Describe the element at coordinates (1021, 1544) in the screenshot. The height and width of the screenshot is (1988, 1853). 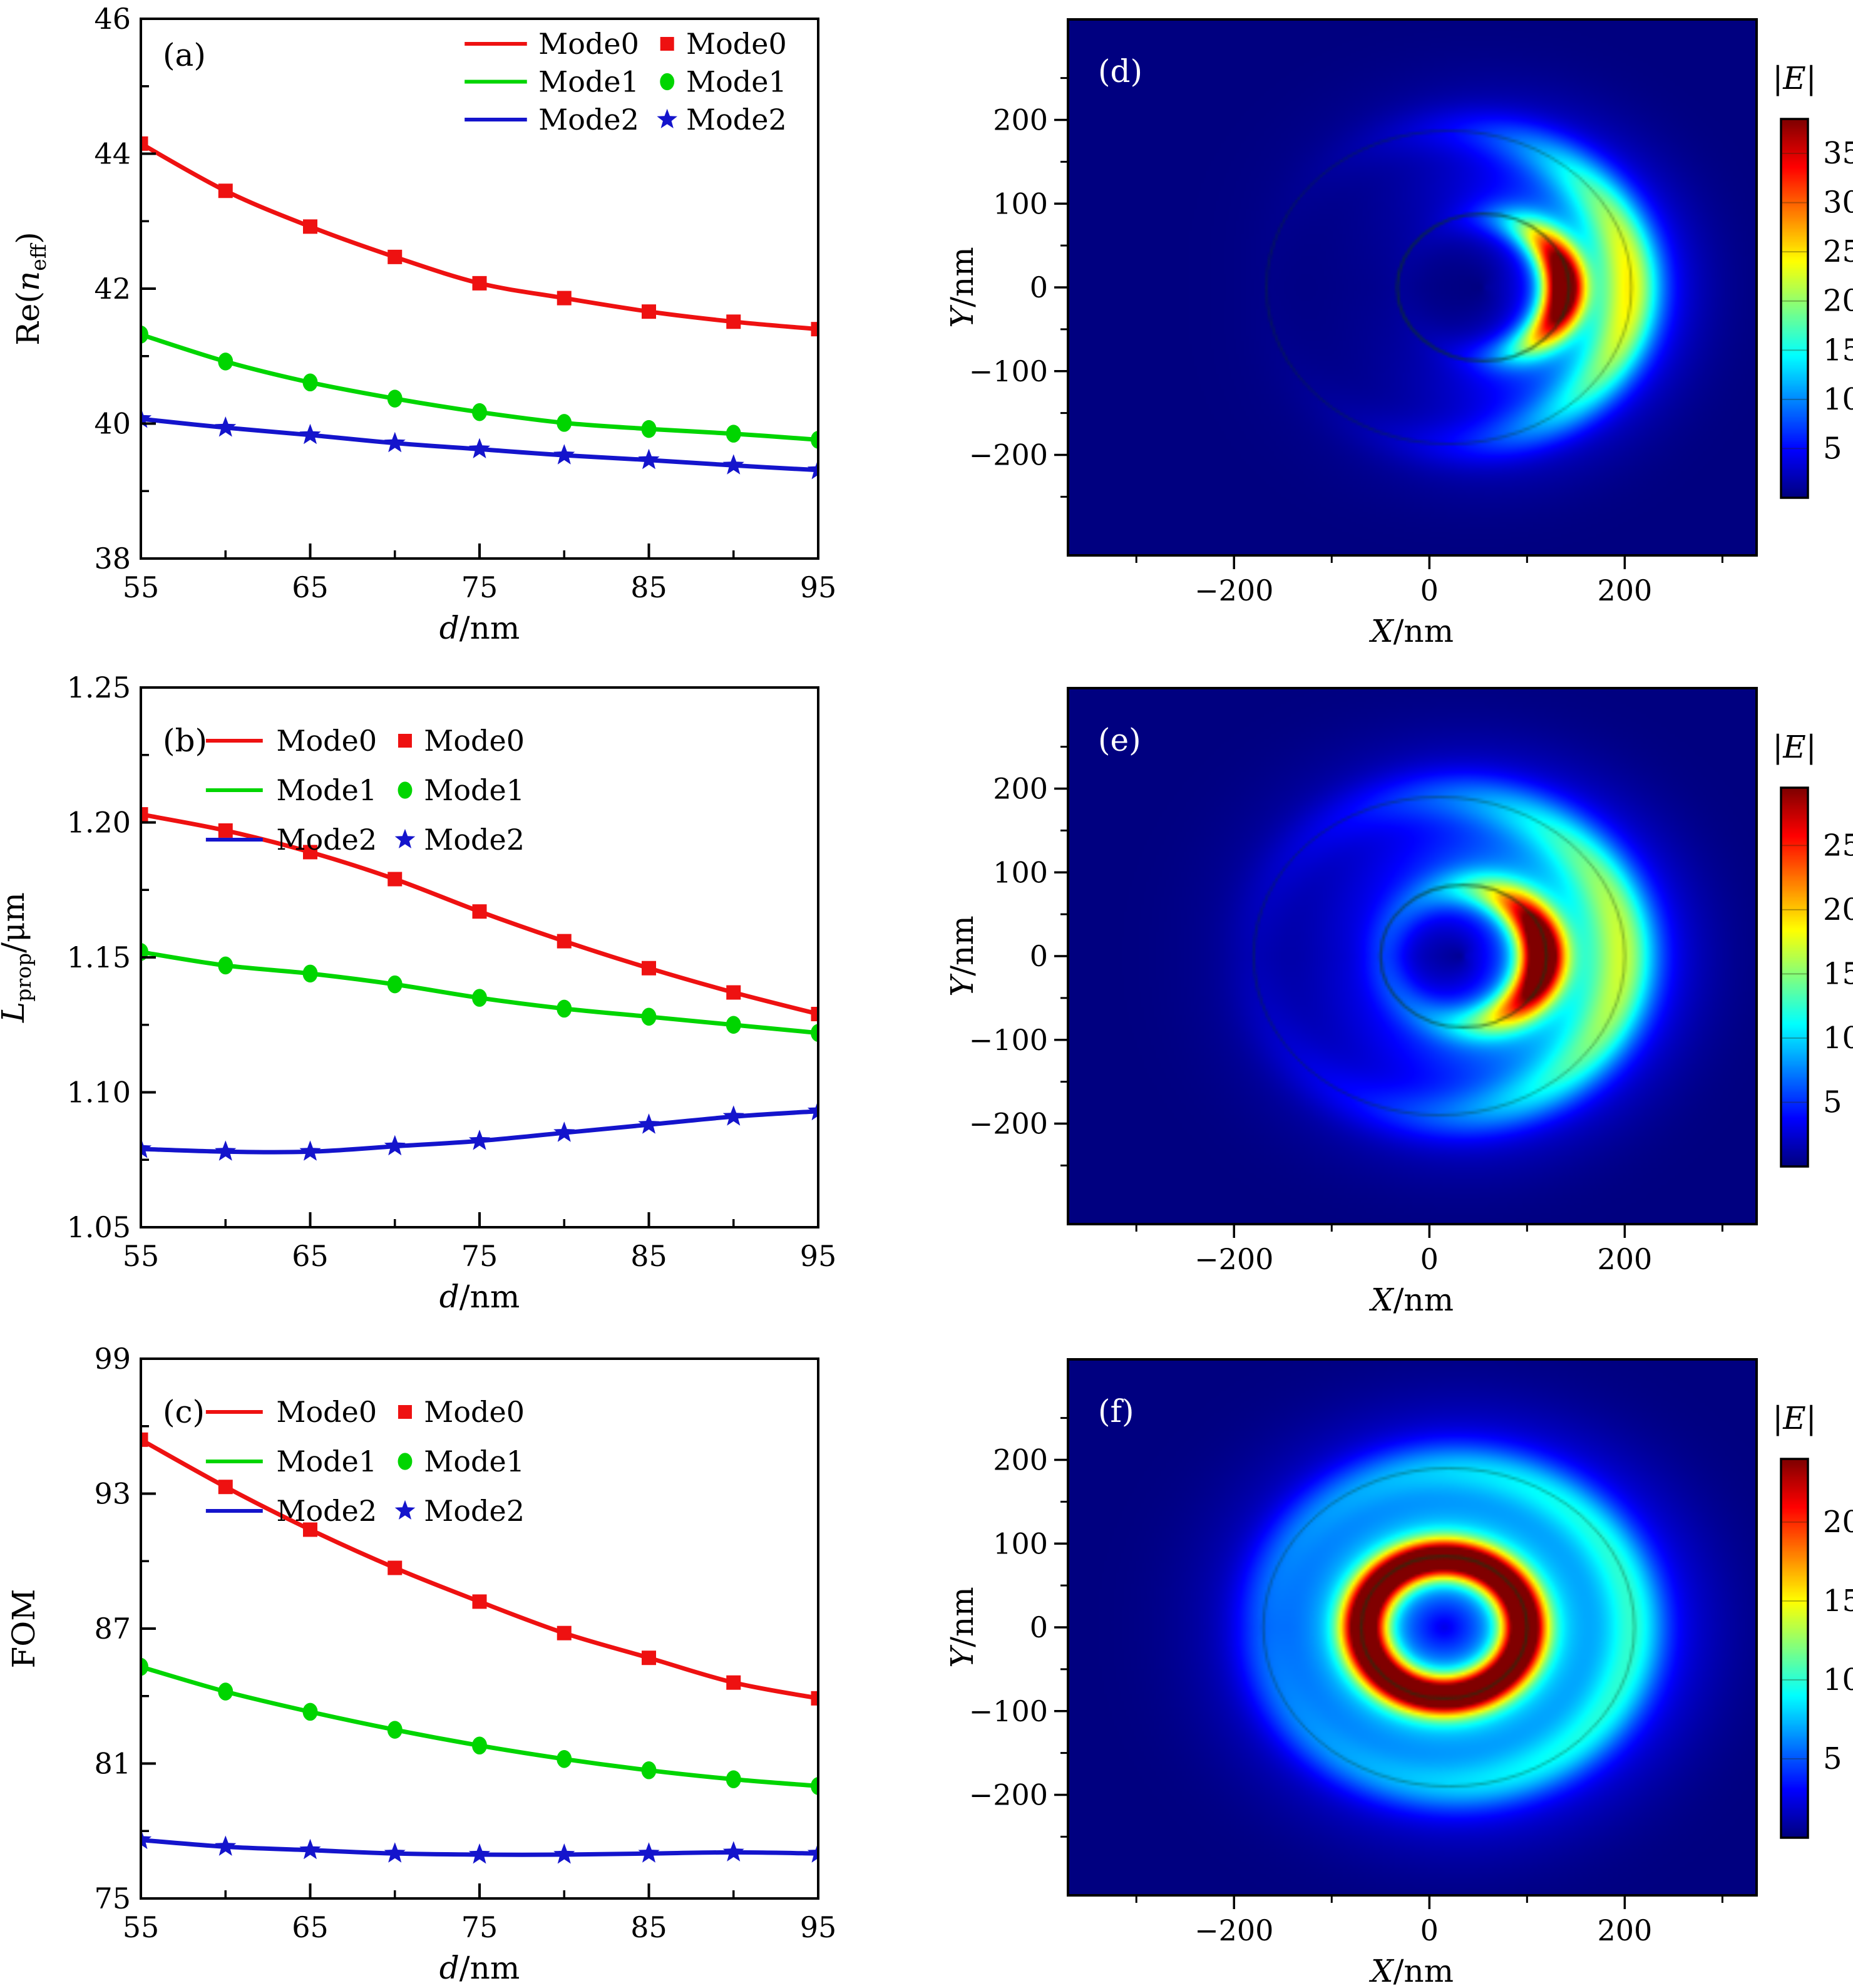
I see `y-tick-label: 100` at that location.